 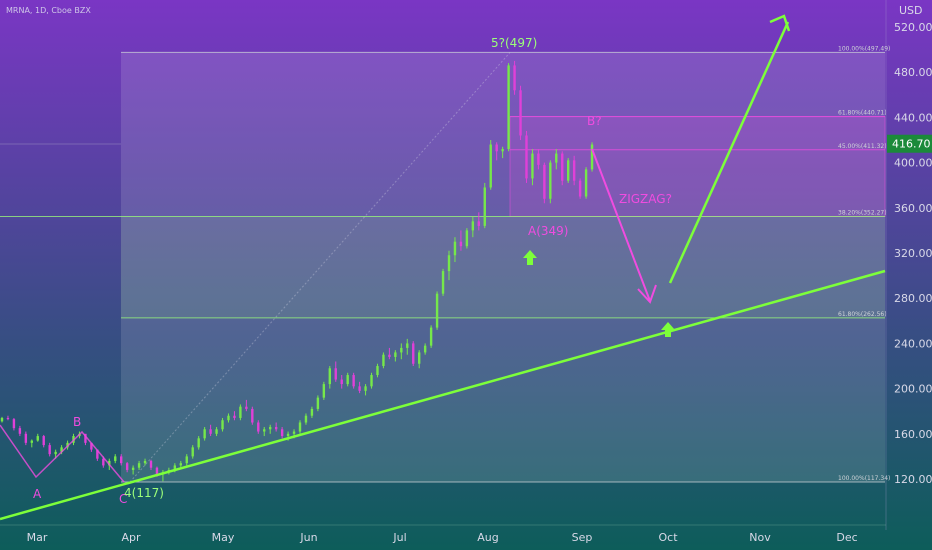 What do you see at coordinates (760, 537) in the screenshot?
I see `x-tick-label: Nov` at bounding box center [760, 537].